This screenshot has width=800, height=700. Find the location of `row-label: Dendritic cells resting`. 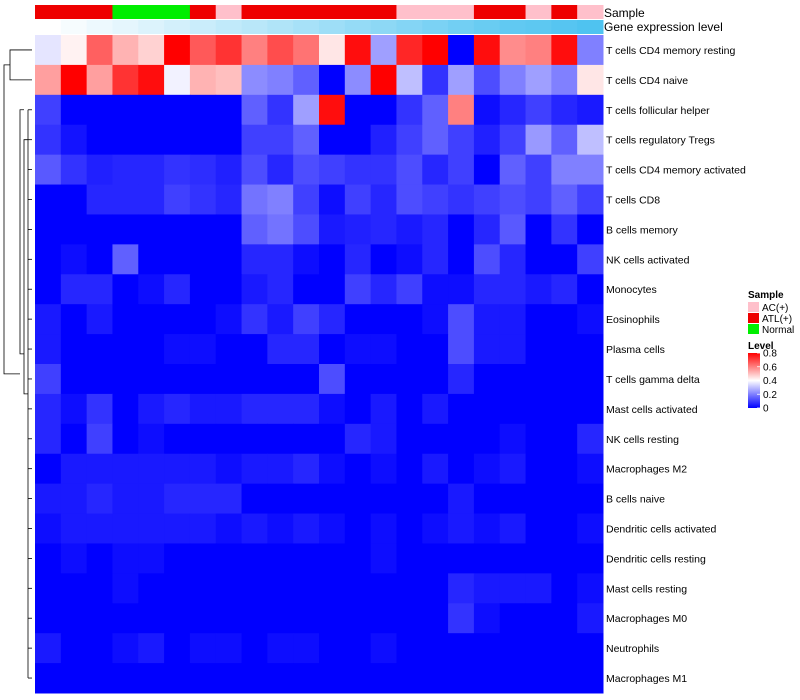

row-label: Dendritic cells resting is located at coordinates (656, 559).